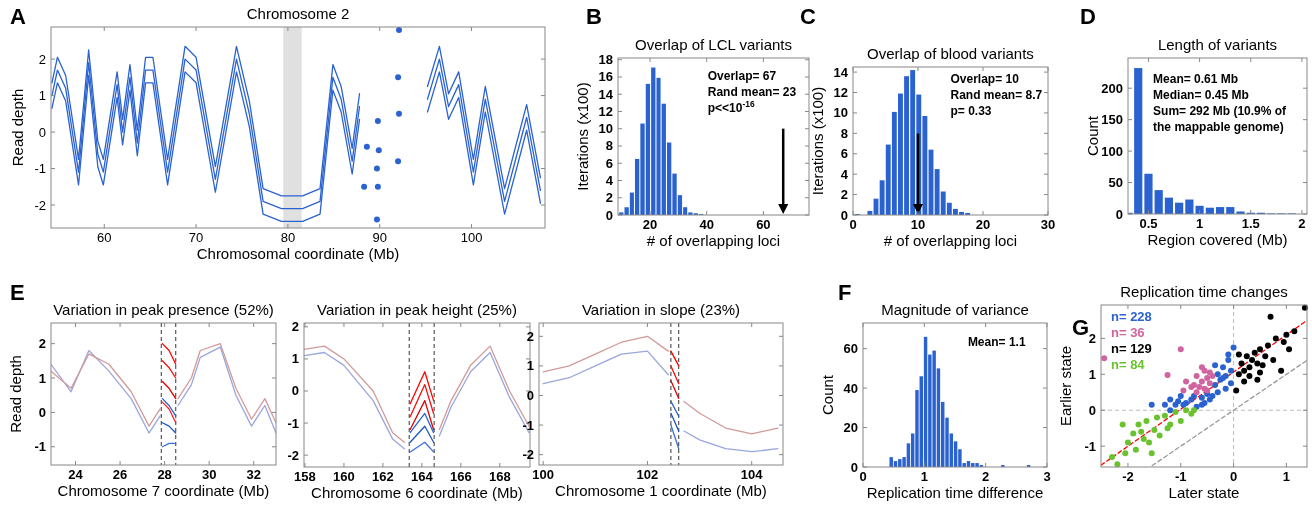 This screenshot has height=506, width=1312. I want to click on chart-title: Overlap of blood variants, so click(950, 53).